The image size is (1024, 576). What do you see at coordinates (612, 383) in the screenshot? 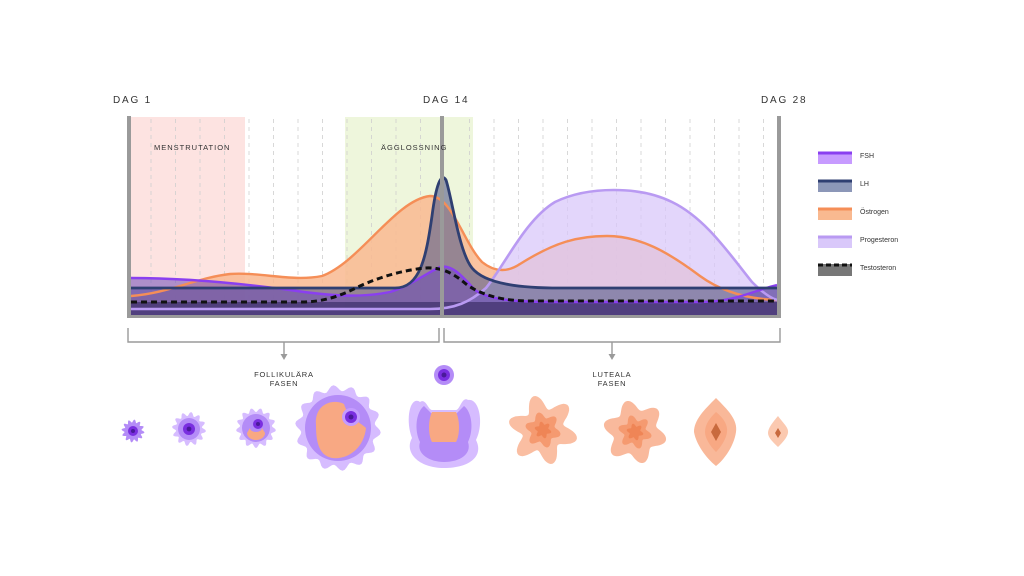
I see `luteal-phase-line2: FASEN` at bounding box center [612, 383].